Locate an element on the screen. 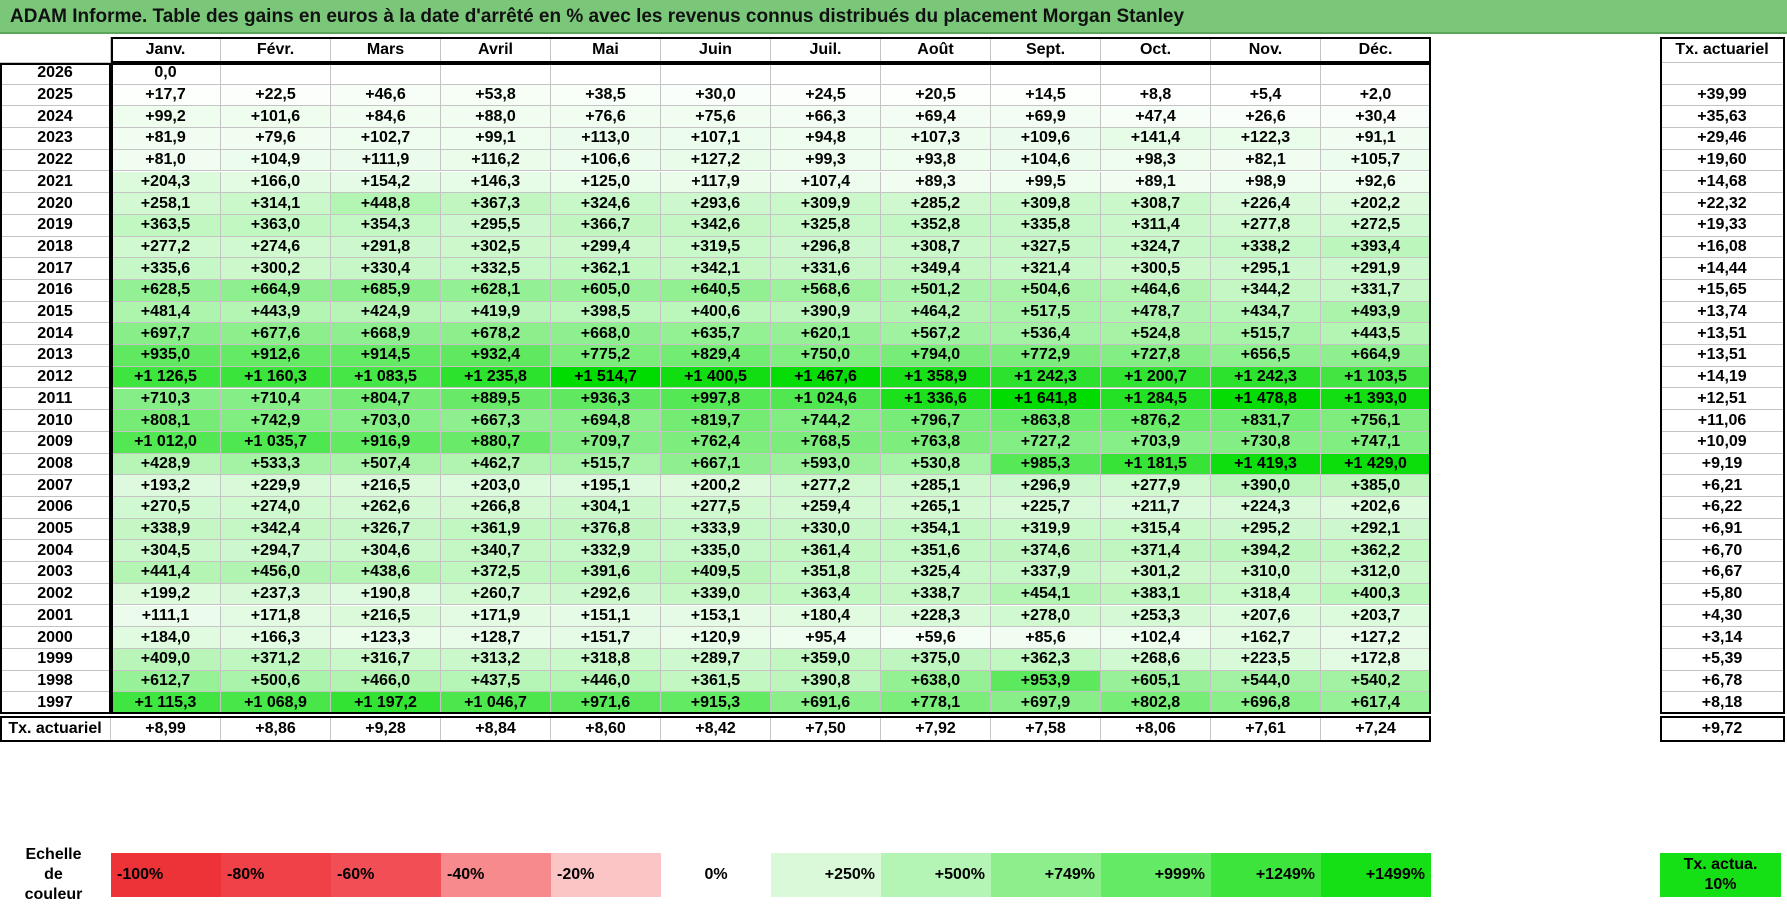  value-cell: +89,3 is located at coordinates (936, 182).